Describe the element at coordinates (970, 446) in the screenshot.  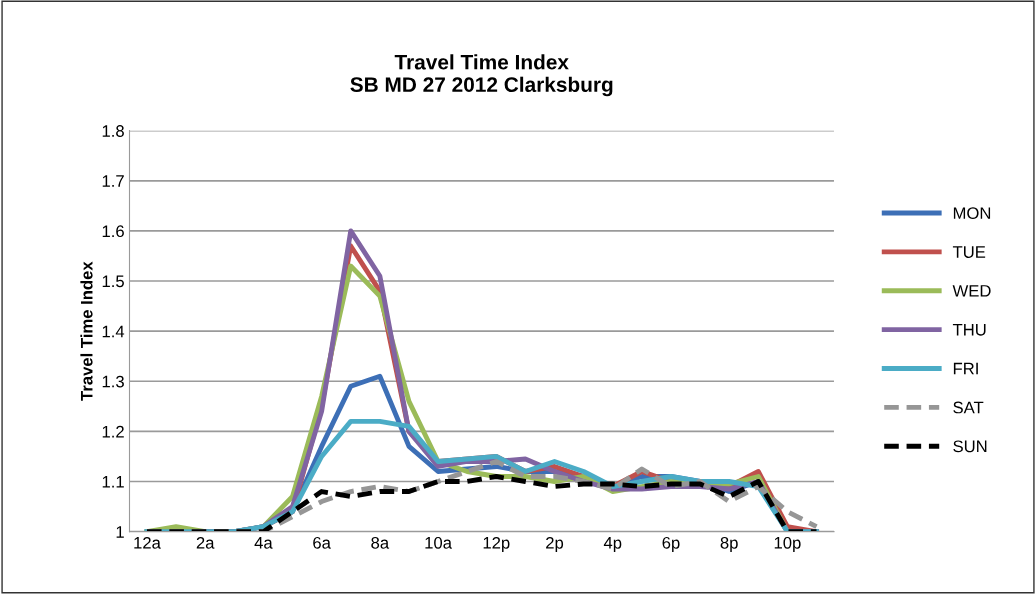
I see `legend-label: SUN` at that location.